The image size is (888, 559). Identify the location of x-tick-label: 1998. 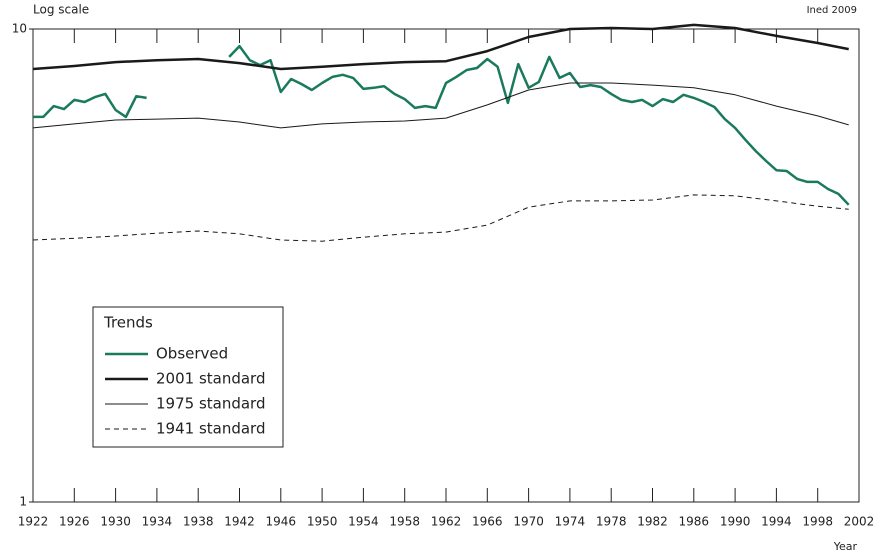
(817, 522).